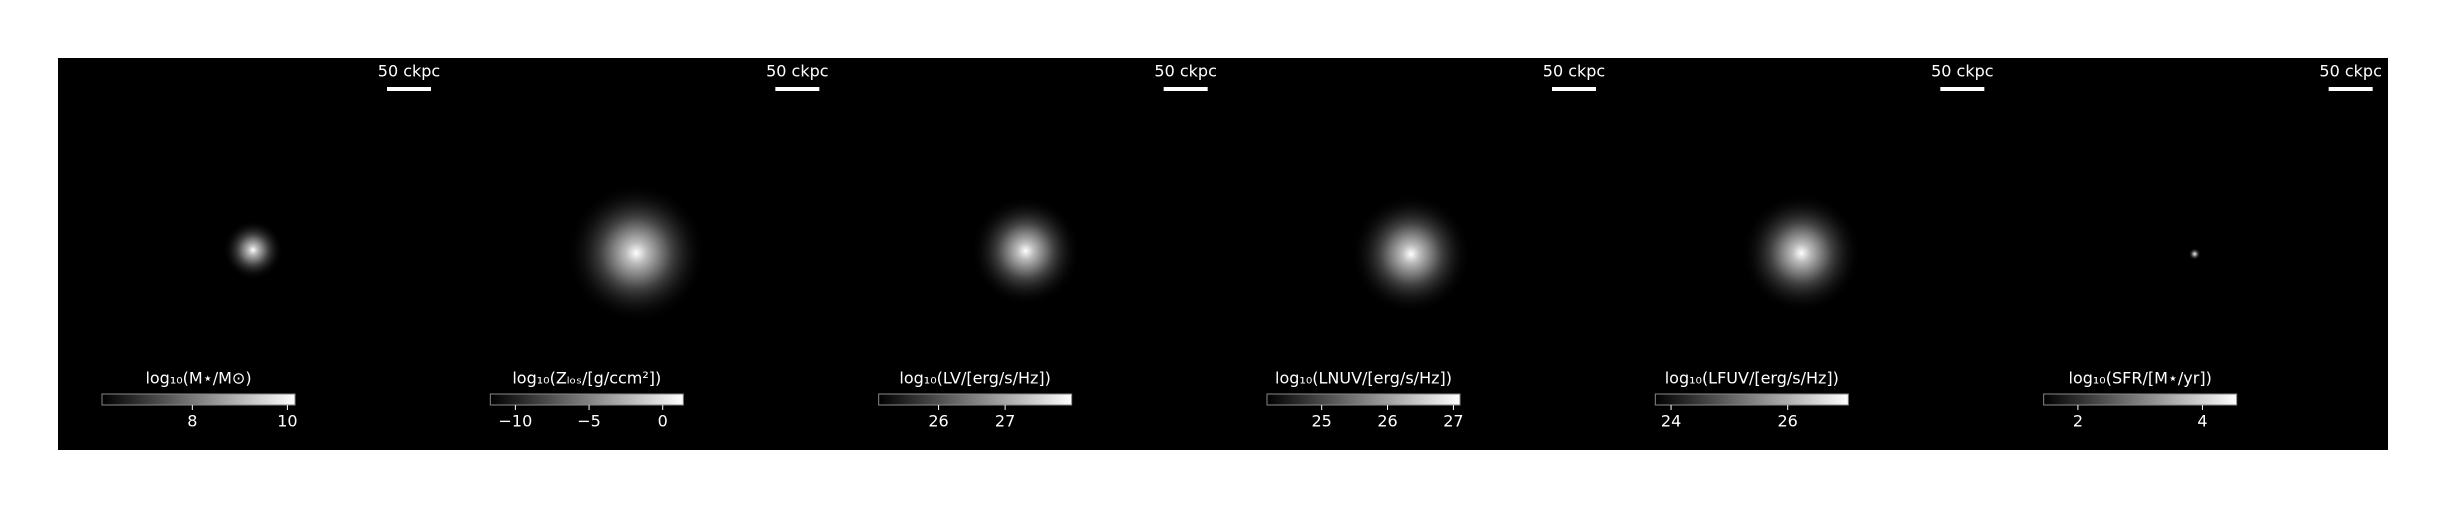 The image size is (2444, 507). Describe the element at coordinates (2202, 421) in the screenshot. I see `colorbar-tick-label: 4` at that location.